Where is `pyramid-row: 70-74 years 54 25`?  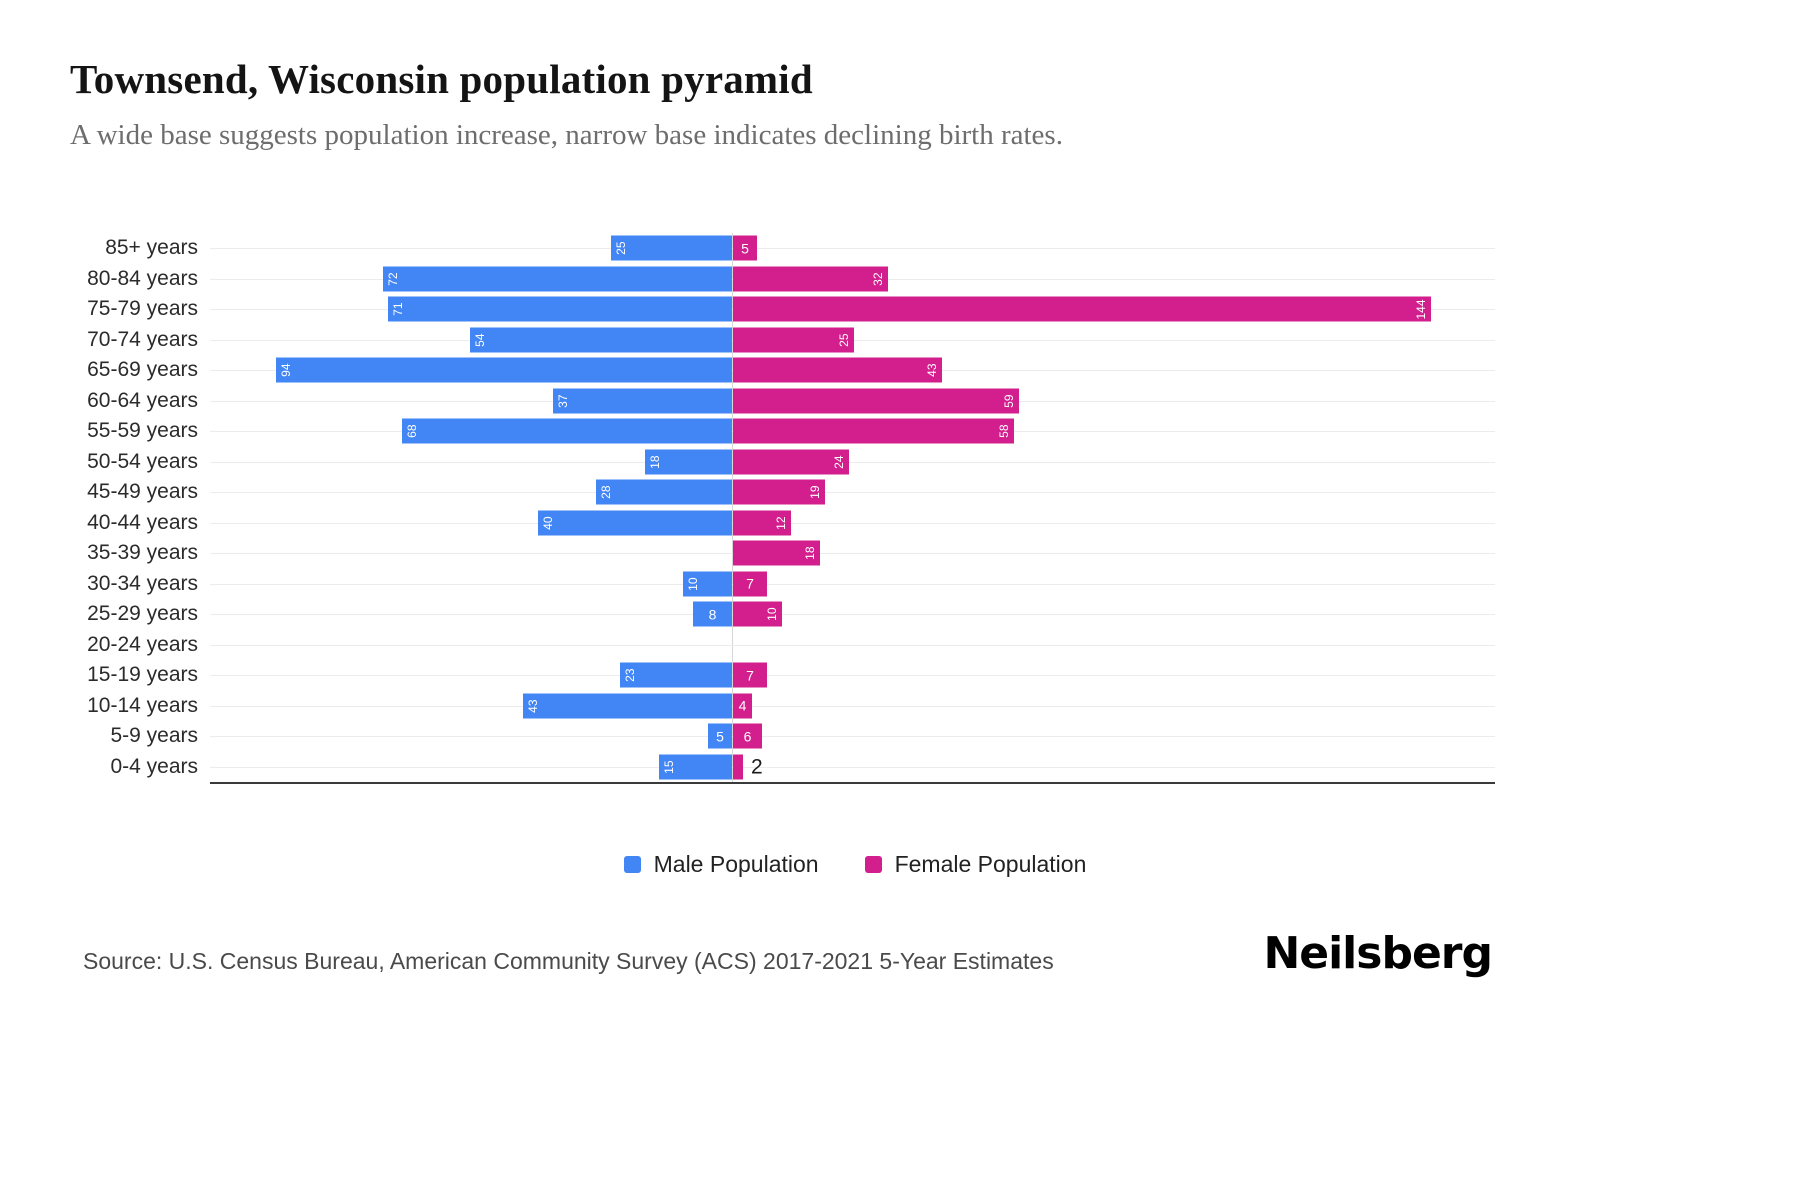 pyramid-row: 70-74 years 54 25 is located at coordinates (750, 340).